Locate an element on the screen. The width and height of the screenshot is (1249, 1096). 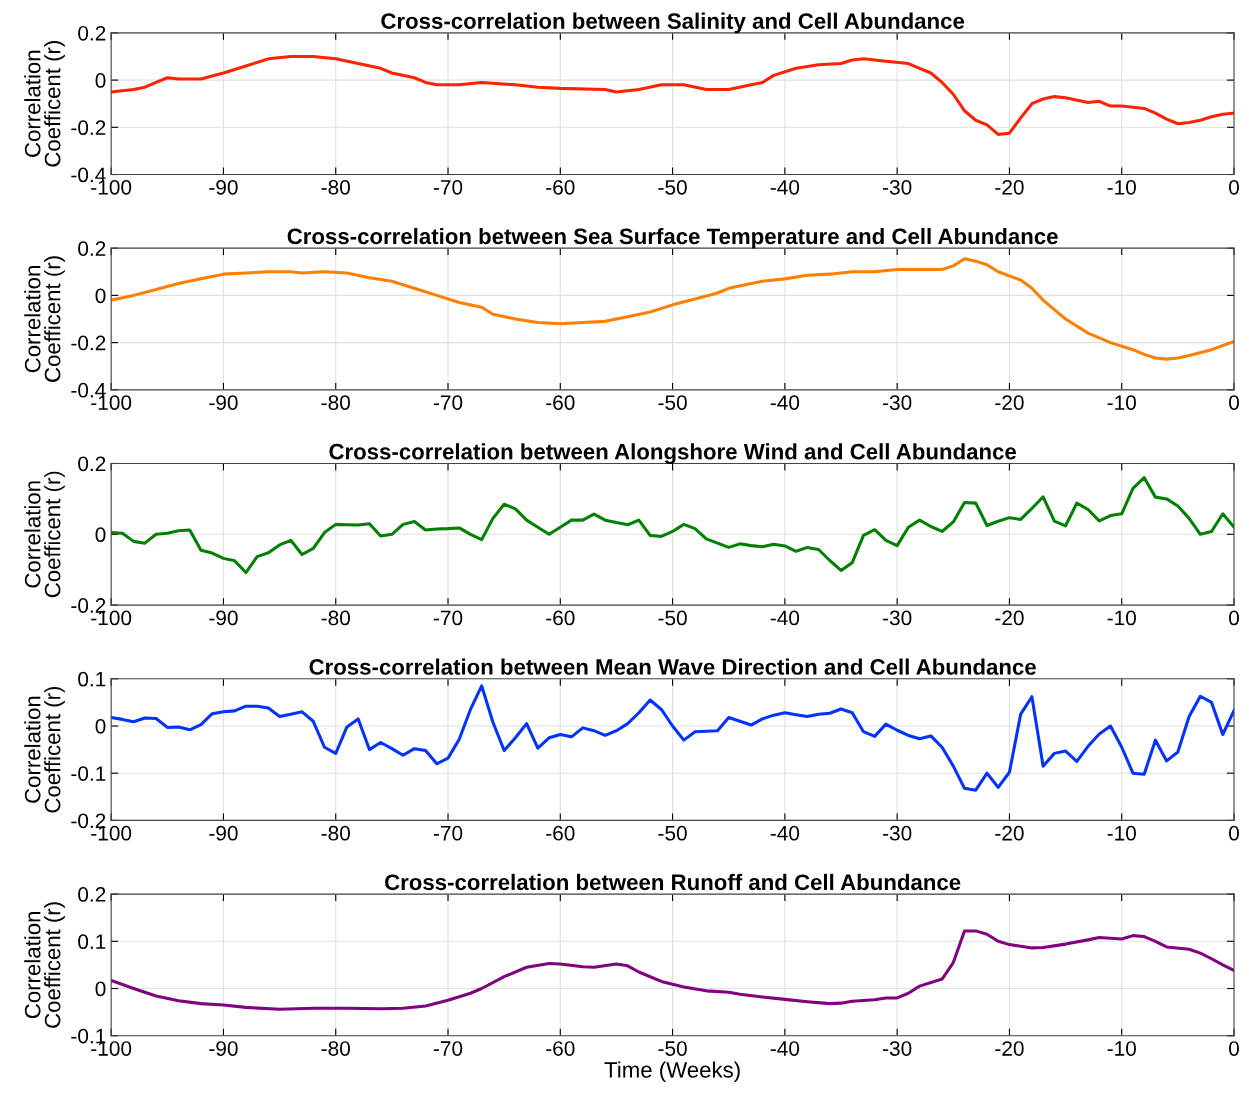
chart-title: Cross-correlation between Salinity and Cell Abundance is located at coordinates (673, 23).